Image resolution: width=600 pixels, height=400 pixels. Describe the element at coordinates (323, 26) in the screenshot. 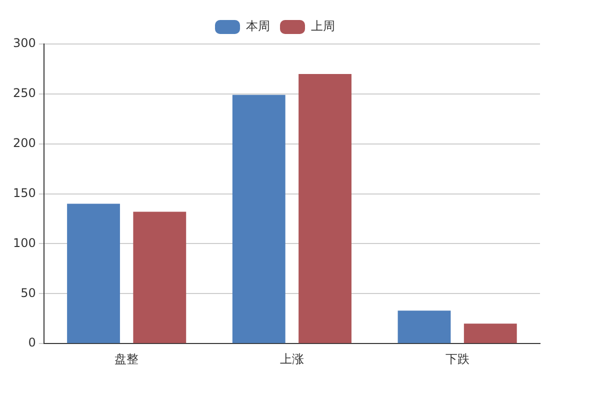

I see `legend-label: 上周` at that location.